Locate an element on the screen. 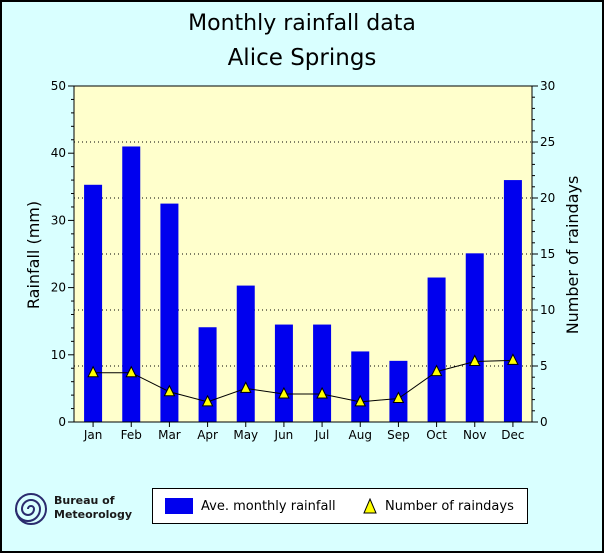  bar-jul is located at coordinates (322, 373).